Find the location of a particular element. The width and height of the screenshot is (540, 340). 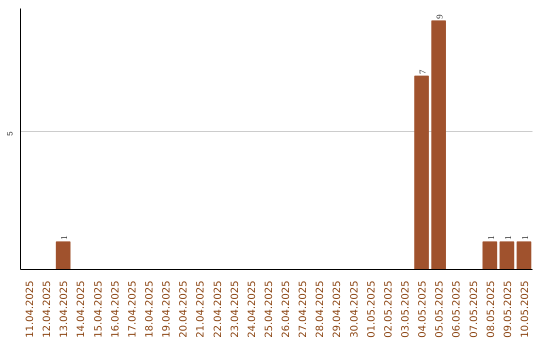

x-tick-label: 21.04.2025 is located at coordinates (201, 309).